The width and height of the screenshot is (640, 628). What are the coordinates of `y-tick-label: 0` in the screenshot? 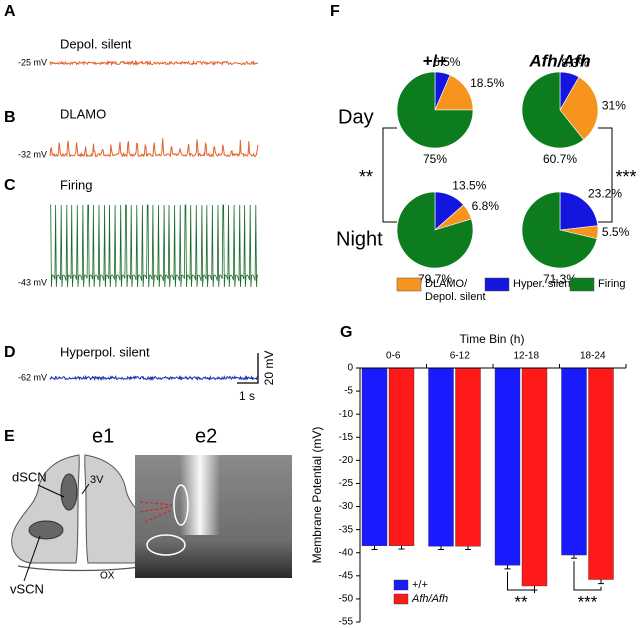 It's located at (350, 368).